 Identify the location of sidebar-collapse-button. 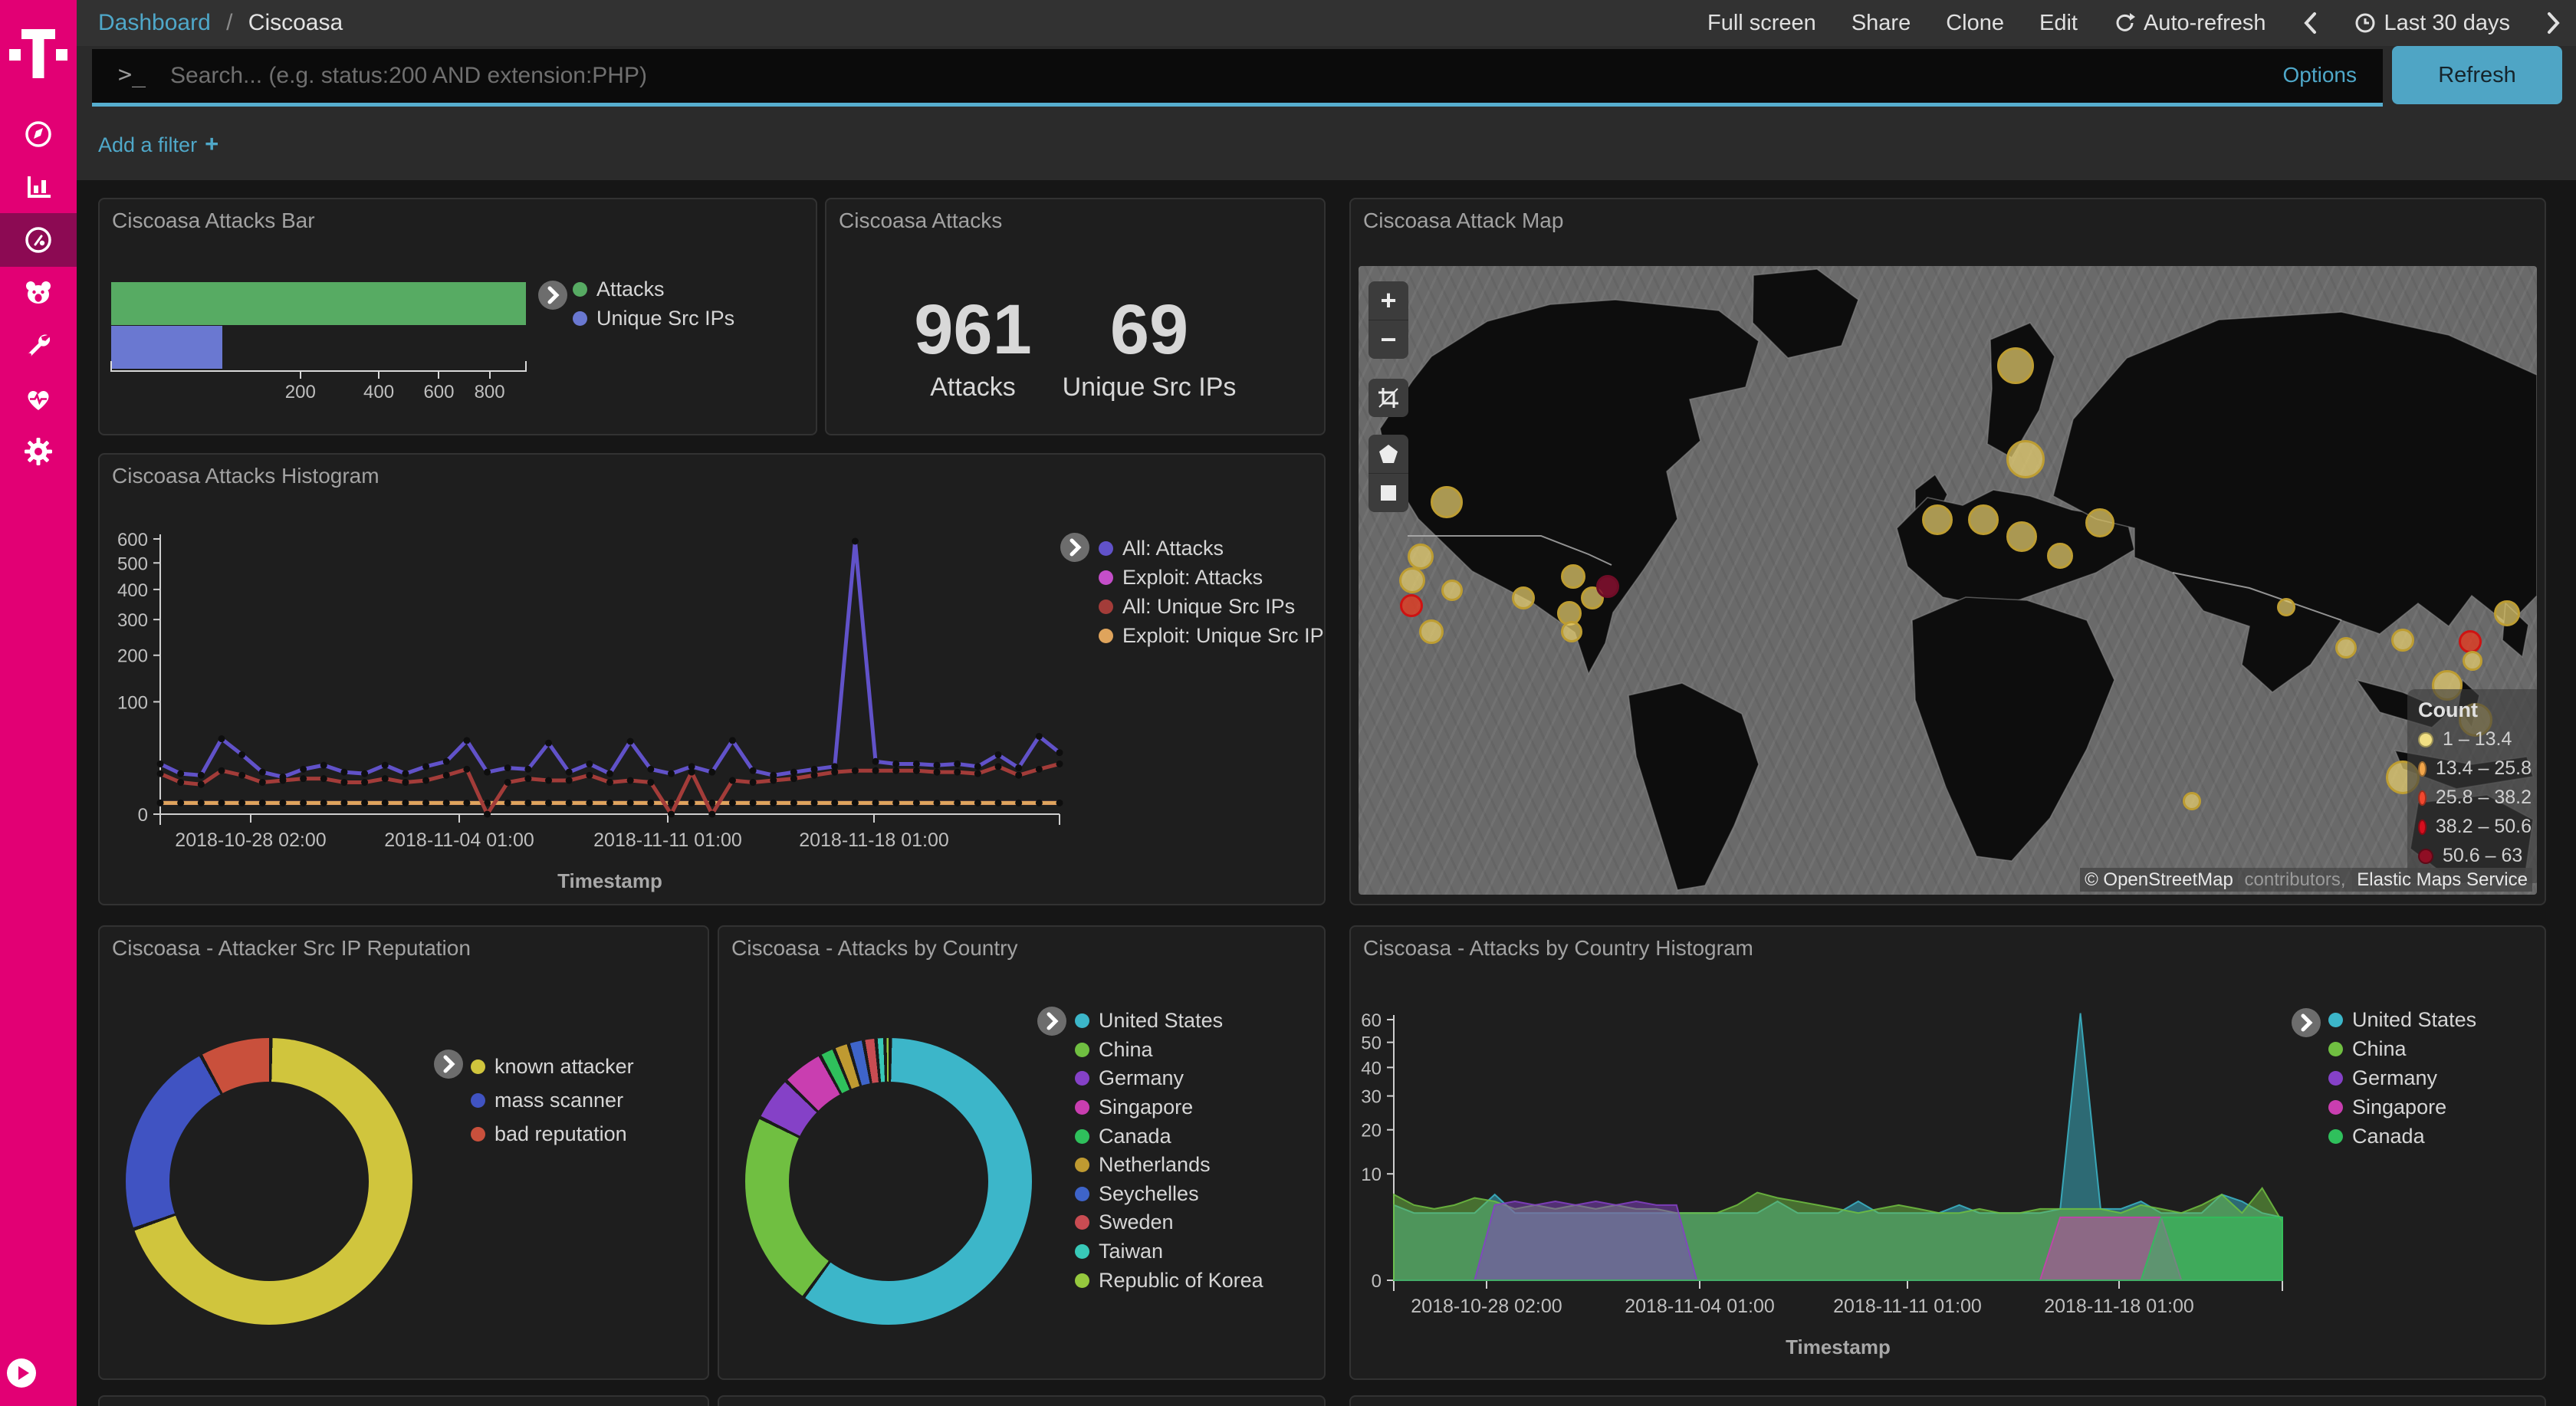
(39, 1372).